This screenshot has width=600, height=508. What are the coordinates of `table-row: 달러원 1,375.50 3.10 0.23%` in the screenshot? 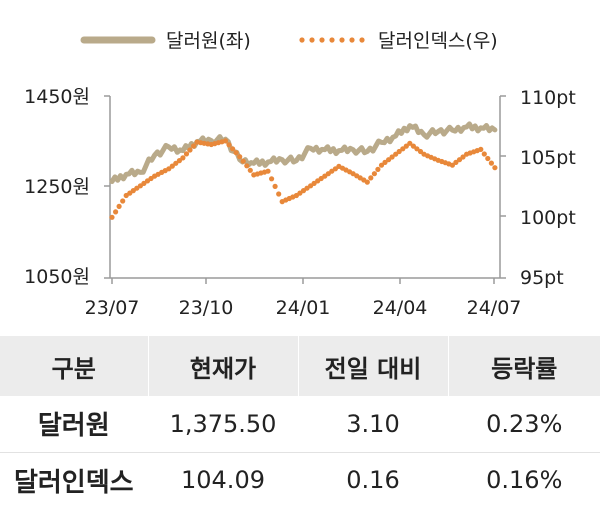 It's located at (300, 424).